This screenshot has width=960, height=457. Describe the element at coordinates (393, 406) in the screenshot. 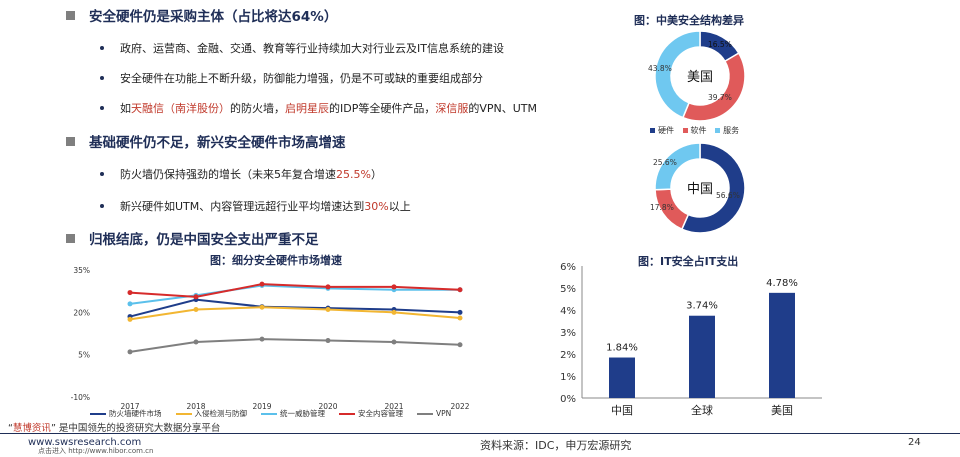

I see `line-x-tick: 2021` at that location.